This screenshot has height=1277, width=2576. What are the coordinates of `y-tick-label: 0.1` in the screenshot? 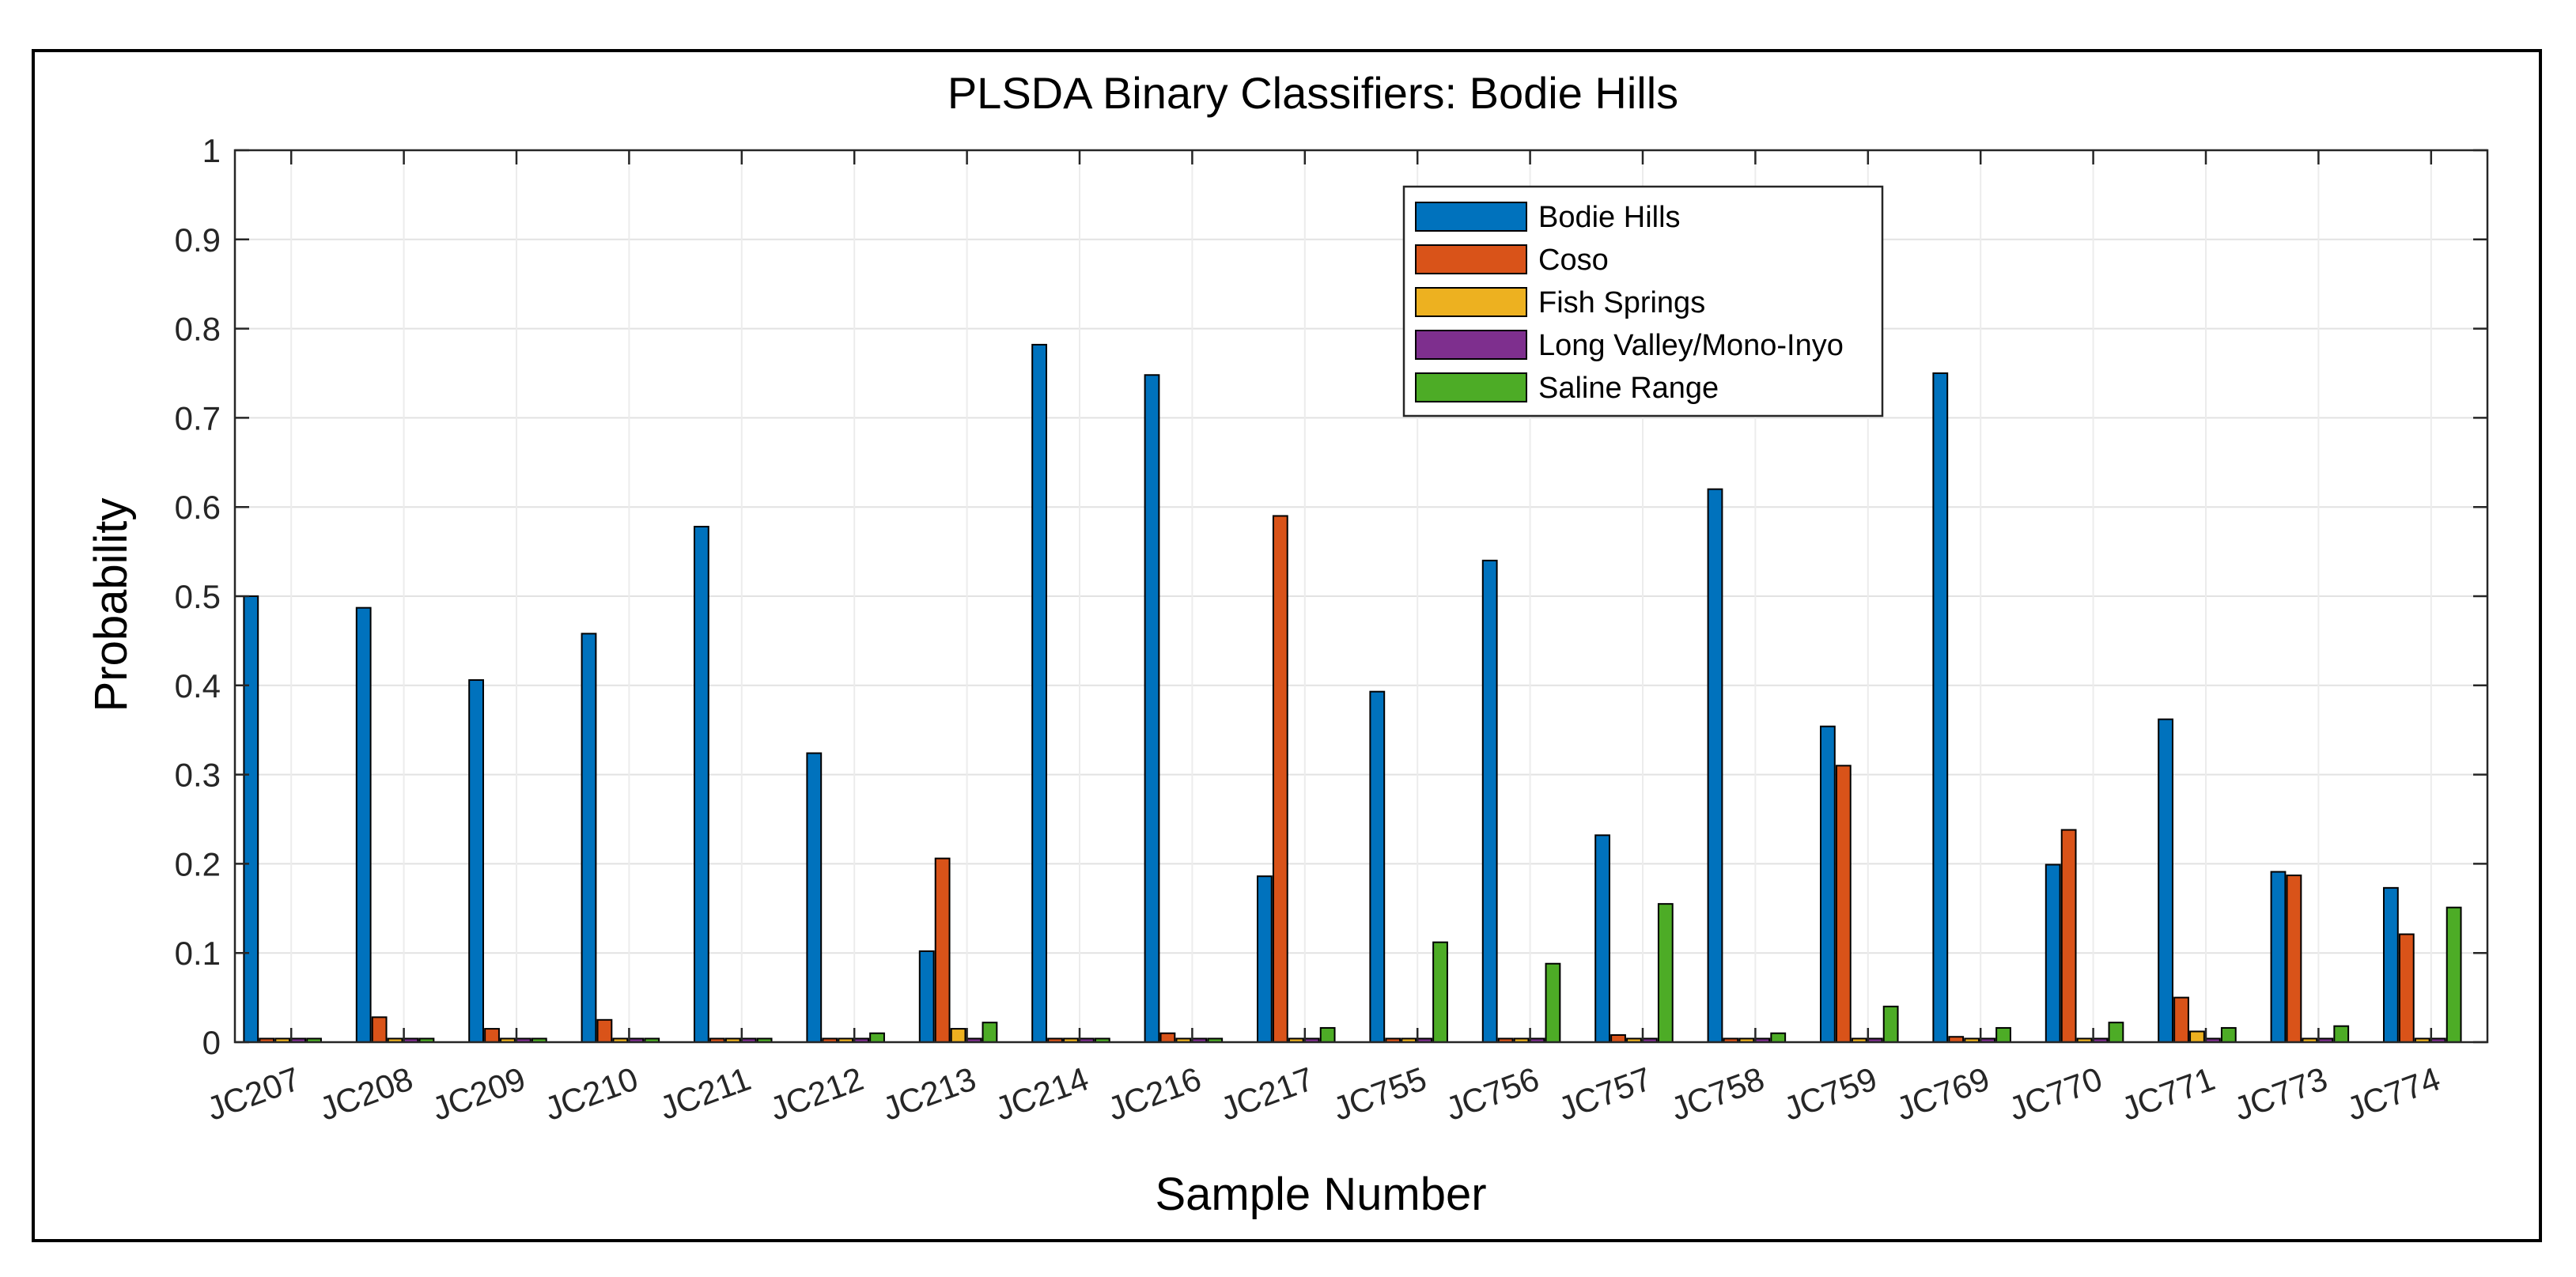 It's located at (198, 953).